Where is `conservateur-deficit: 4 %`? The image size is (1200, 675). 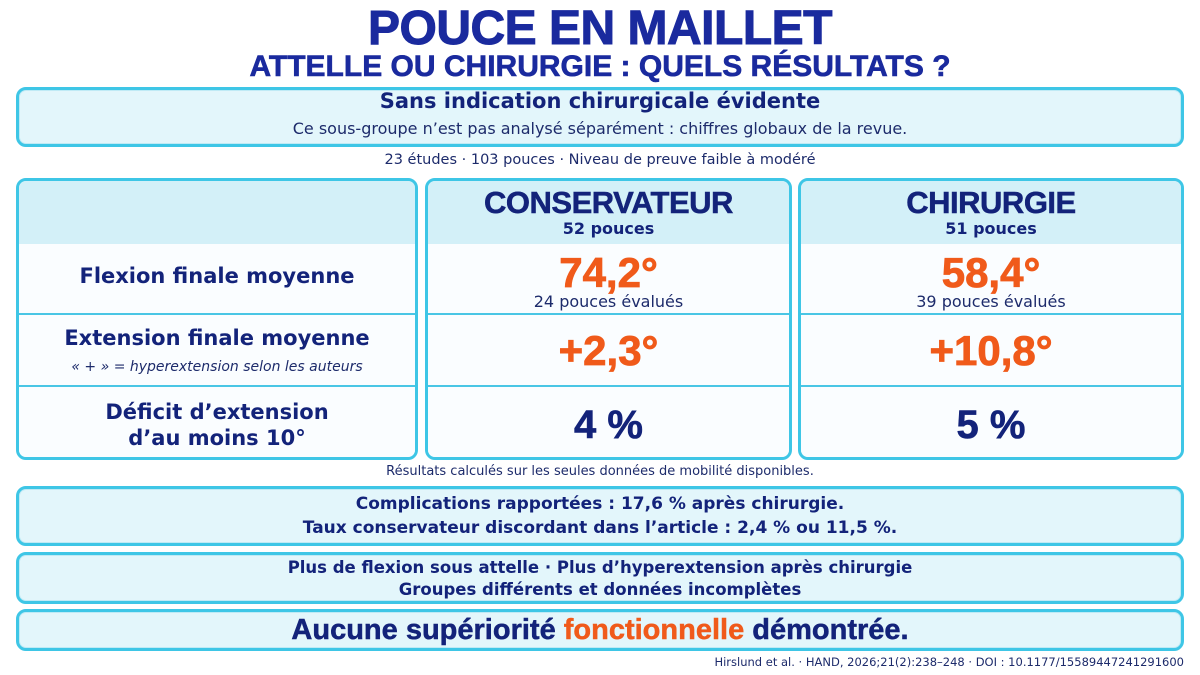 conservateur-deficit: 4 % is located at coordinates (609, 425).